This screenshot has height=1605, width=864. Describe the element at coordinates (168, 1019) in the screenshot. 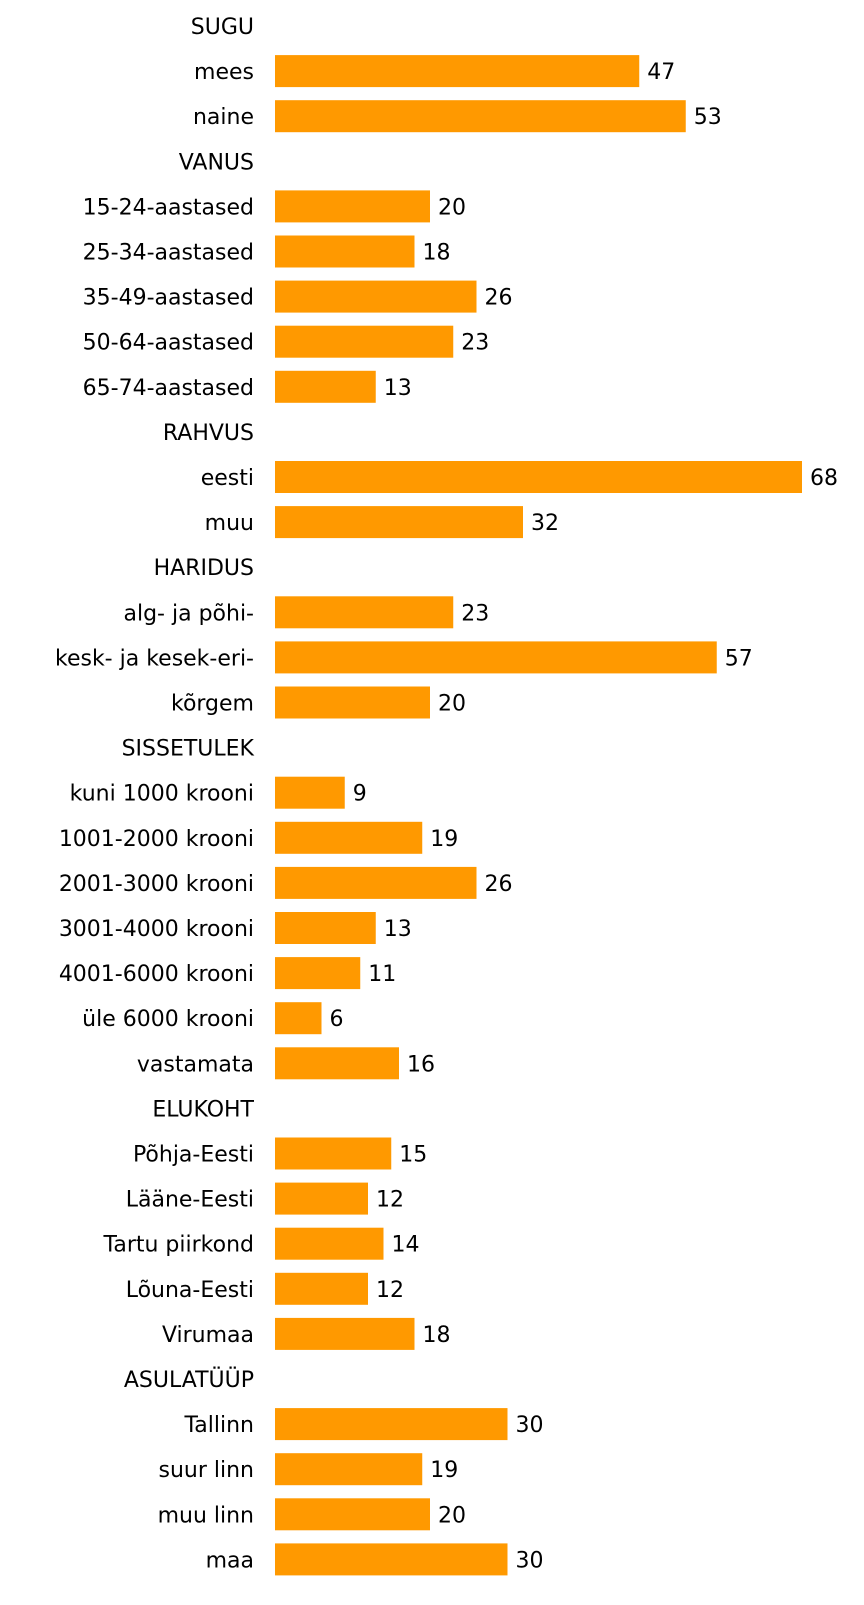

I see `category-label: üle 6000 krooni` at that location.